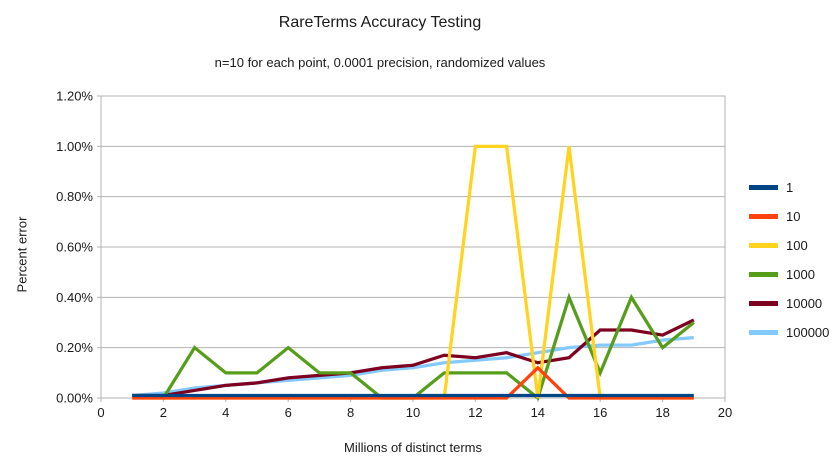  Describe the element at coordinates (74, 96) in the screenshot. I see `y-tick-label: 1.20%` at that location.